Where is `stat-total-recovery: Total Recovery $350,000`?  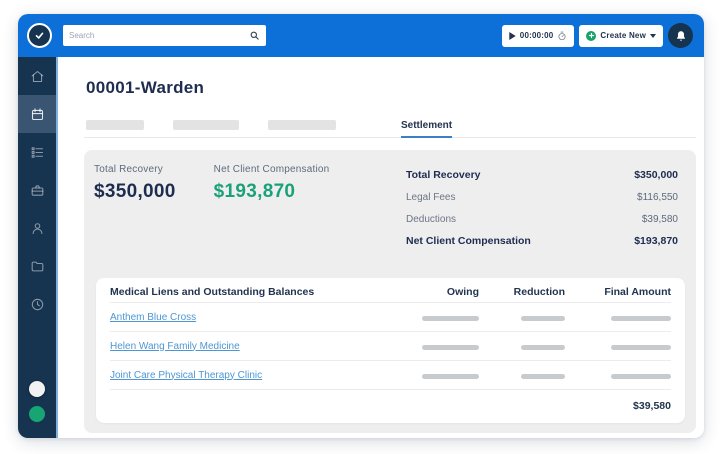
stat-total-recovery: Total Recovery $350,000 is located at coordinates (135, 208).